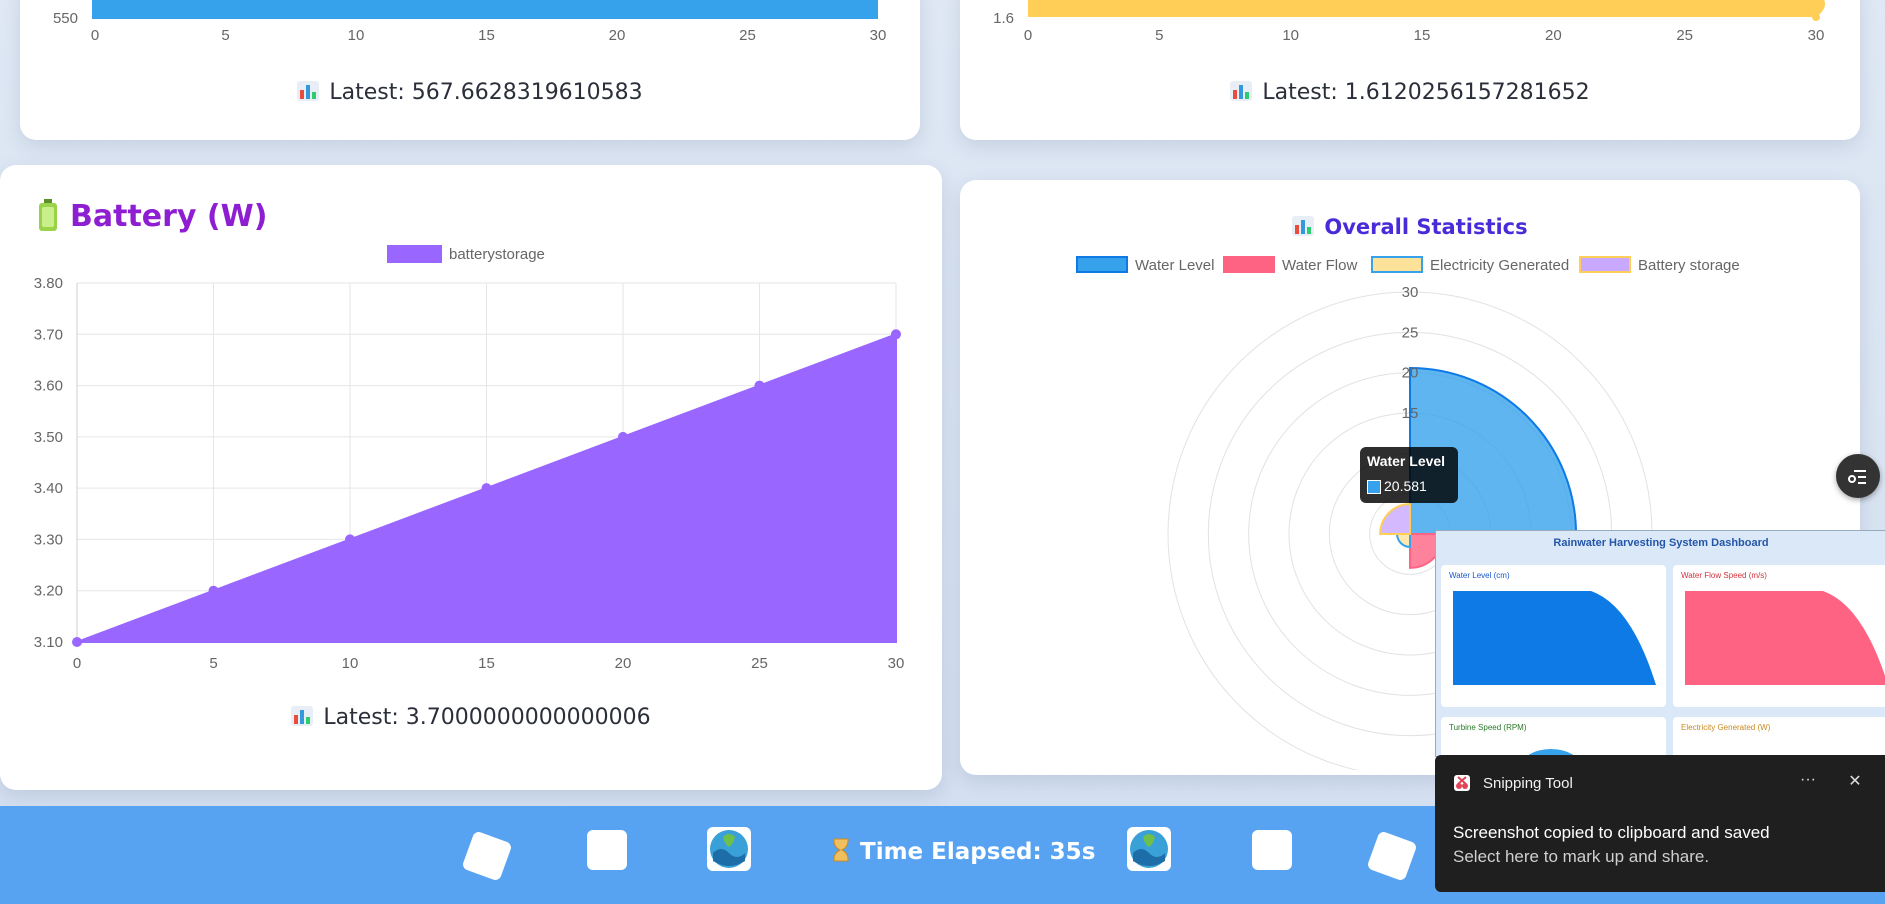 This screenshot has height=904, width=1885. What do you see at coordinates (841, 848) in the screenshot?
I see `hourglass-icon` at bounding box center [841, 848].